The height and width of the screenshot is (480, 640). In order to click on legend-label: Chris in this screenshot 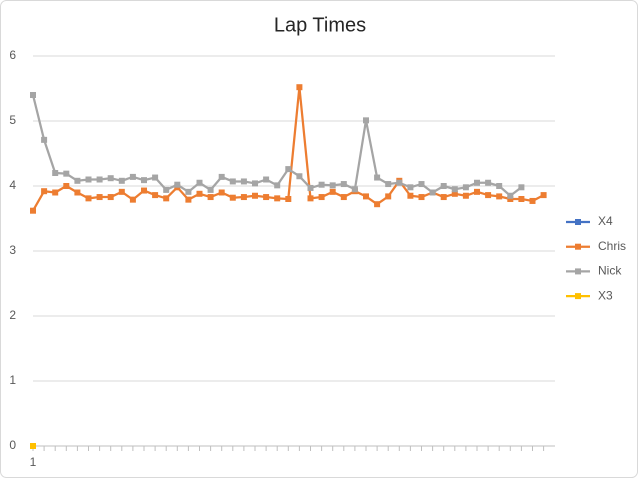, I will do `click(612, 246)`.